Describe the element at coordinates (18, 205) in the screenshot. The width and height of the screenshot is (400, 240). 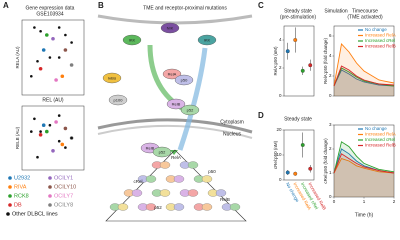
I see `legend-label: DB` at that location.